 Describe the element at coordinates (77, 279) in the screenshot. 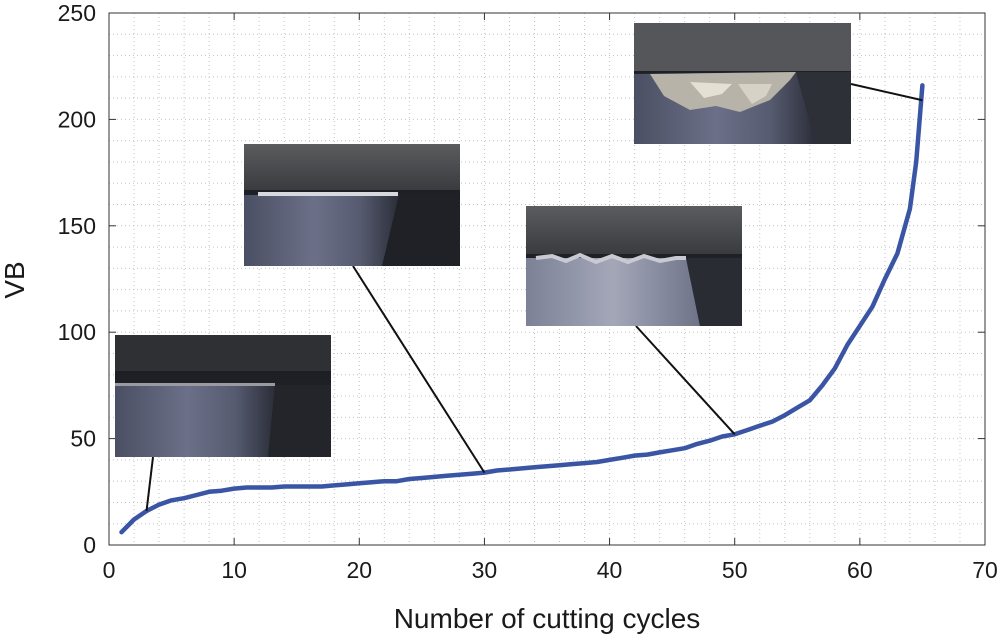

I see `y-axis-tick-labels: 0 50 100 150 200 250` at that location.